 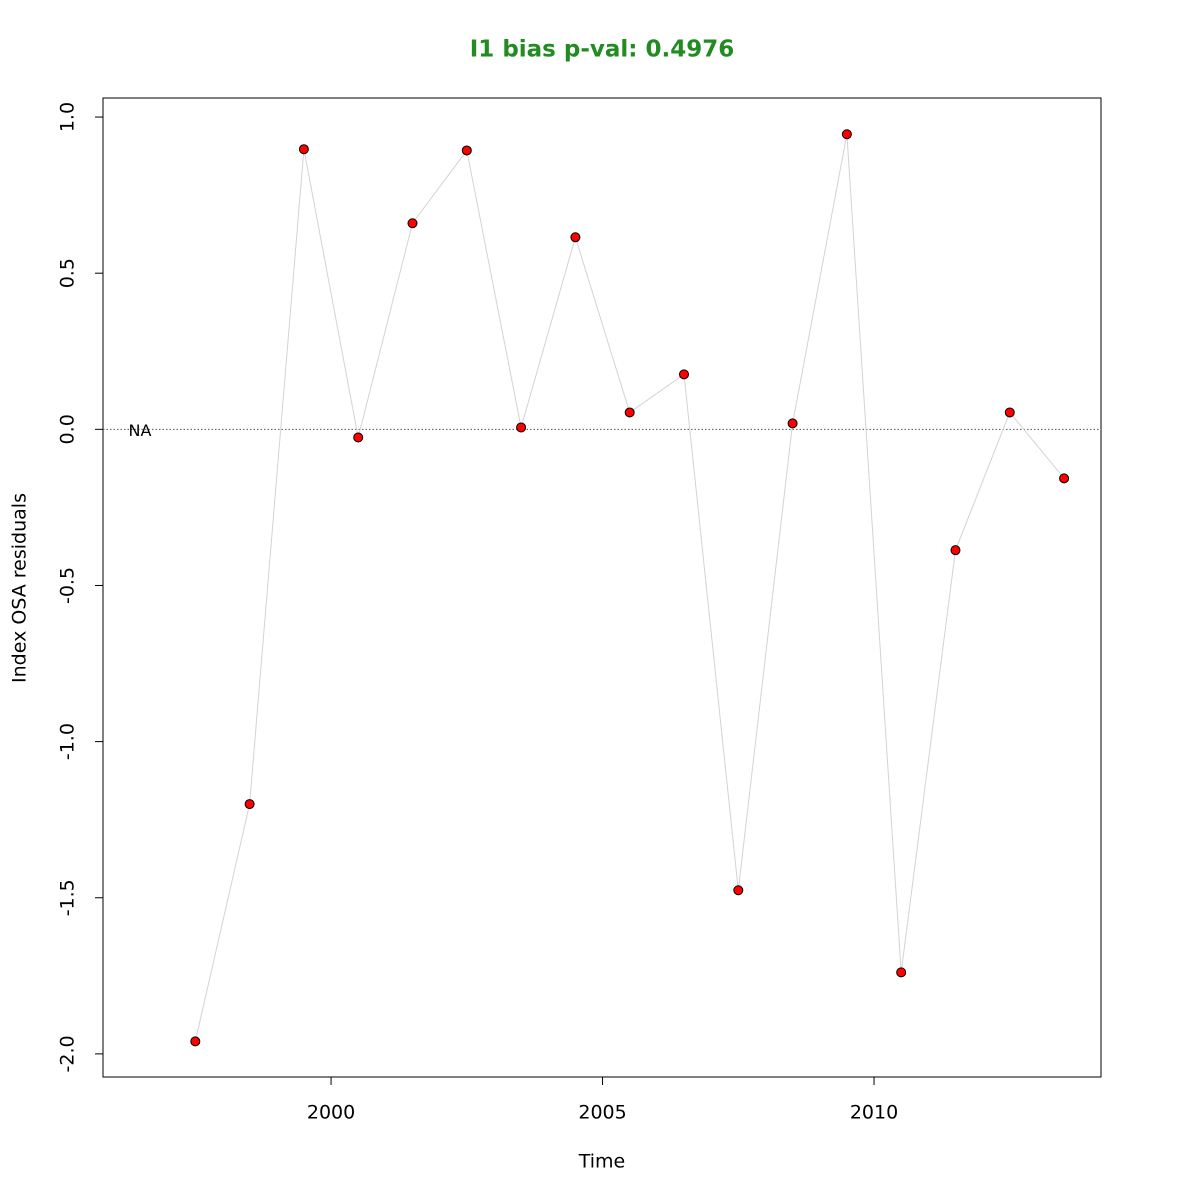 I want to click on x-axis-label: Time, so click(x=602, y=1162).